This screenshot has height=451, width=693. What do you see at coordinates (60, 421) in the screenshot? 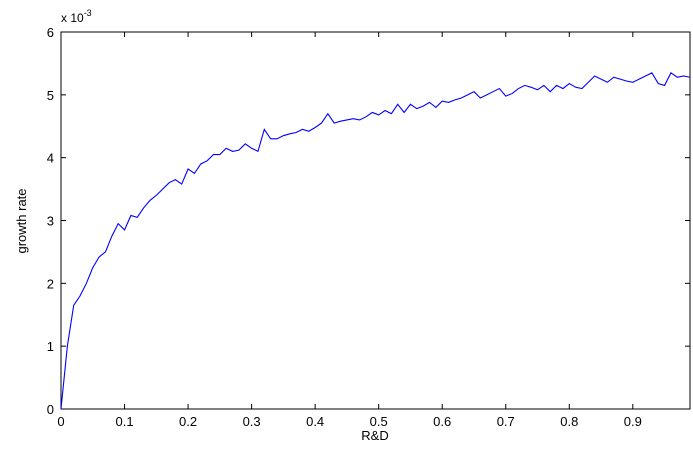
I see `x-tick-label: 0` at bounding box center [60, 421].